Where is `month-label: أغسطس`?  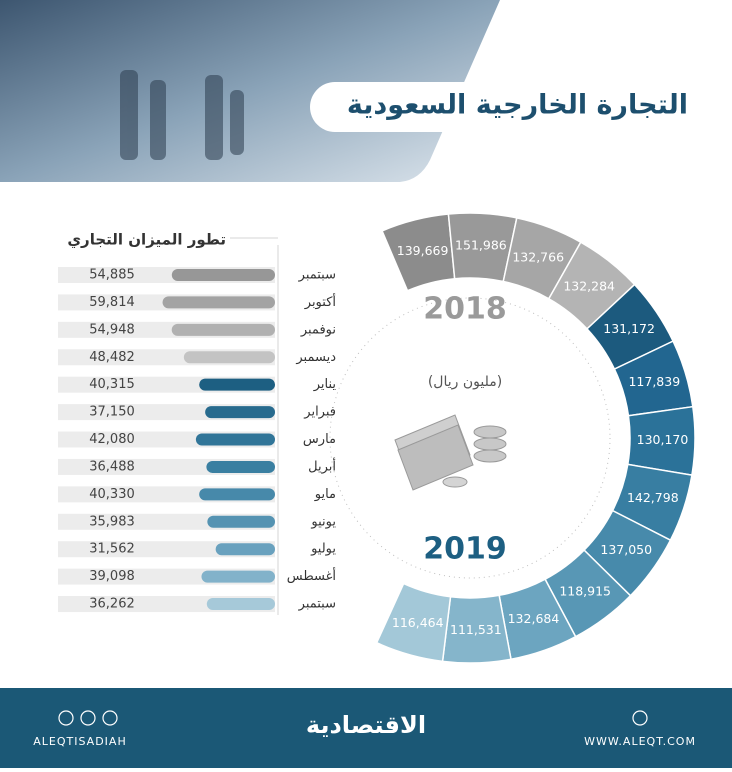
month-label: أغسطس is located at coordinates (311, 575).